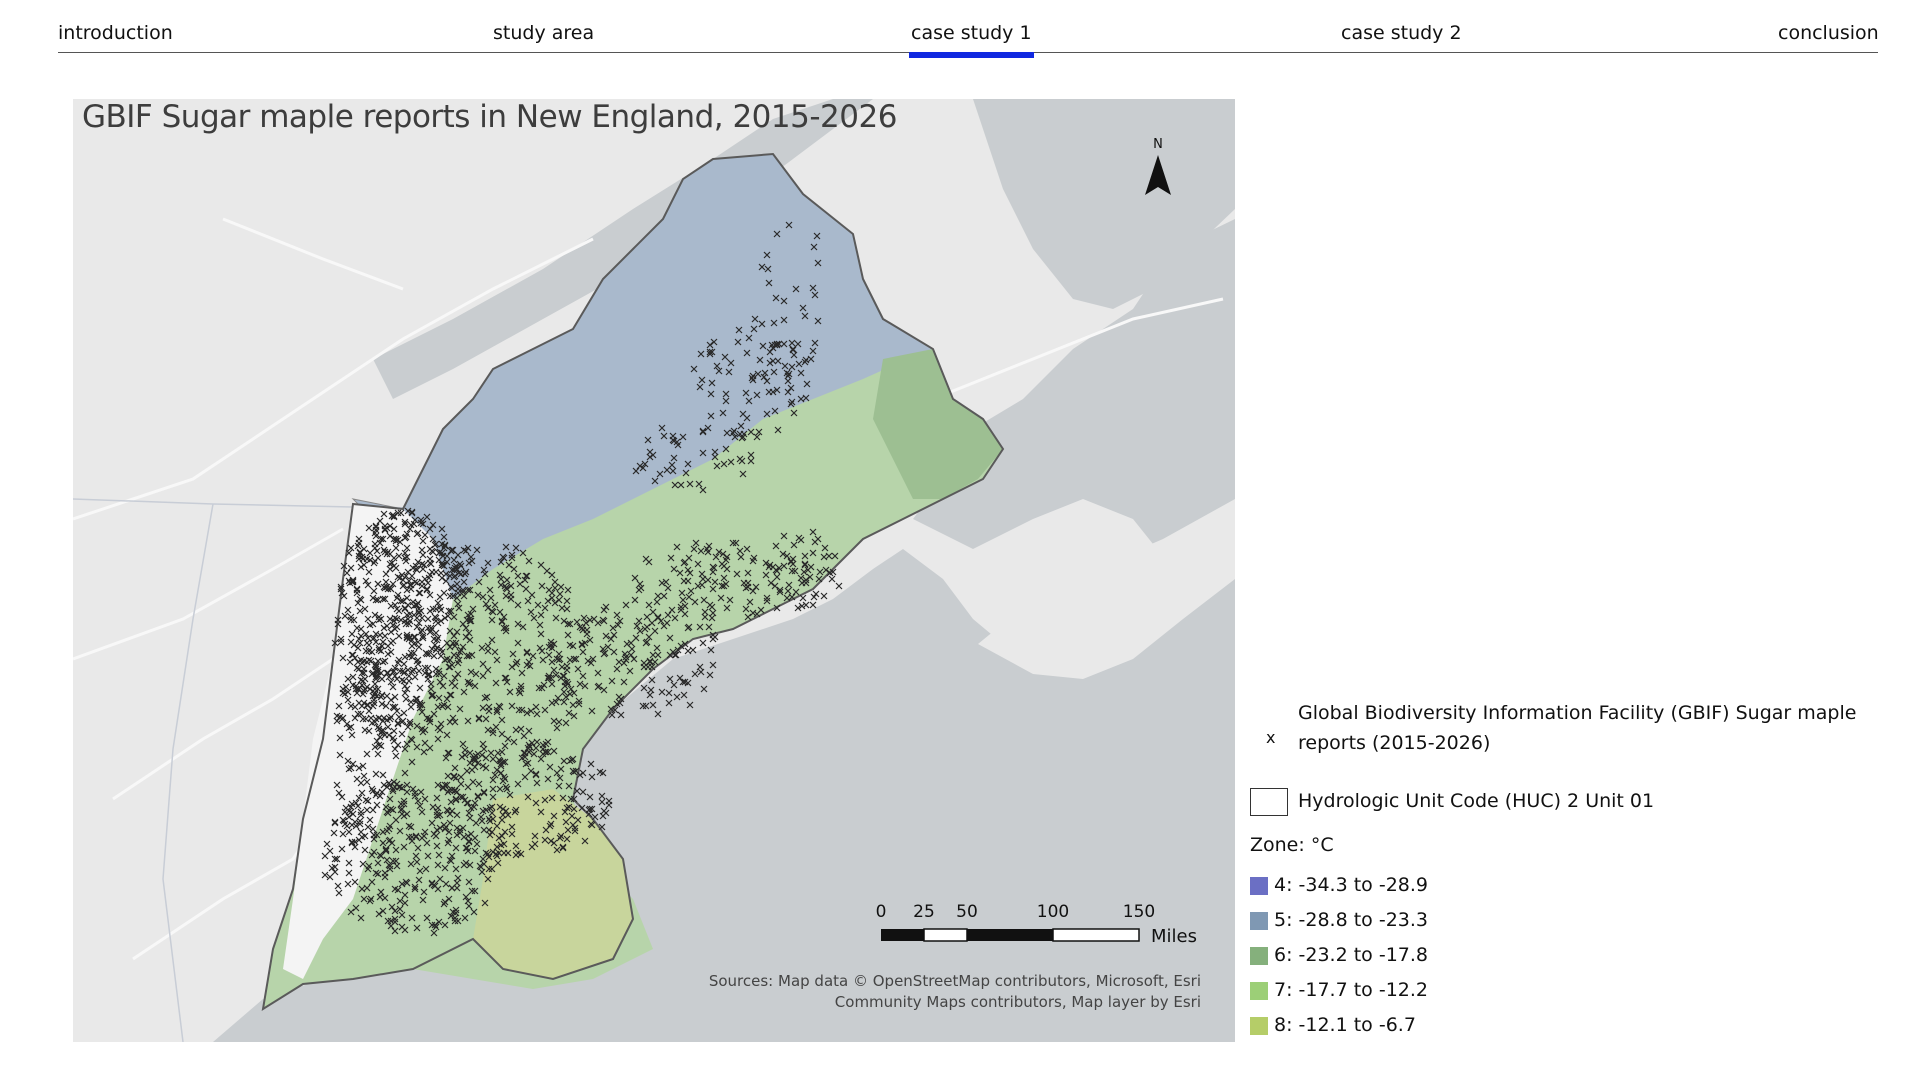  What do you see at coordinates (1476, 801) in the screenshot?
I see `legend-boundary-label: Hydrologic Unit Code (HUC) 2 Unit 01` at bounding box center [1476, 801].